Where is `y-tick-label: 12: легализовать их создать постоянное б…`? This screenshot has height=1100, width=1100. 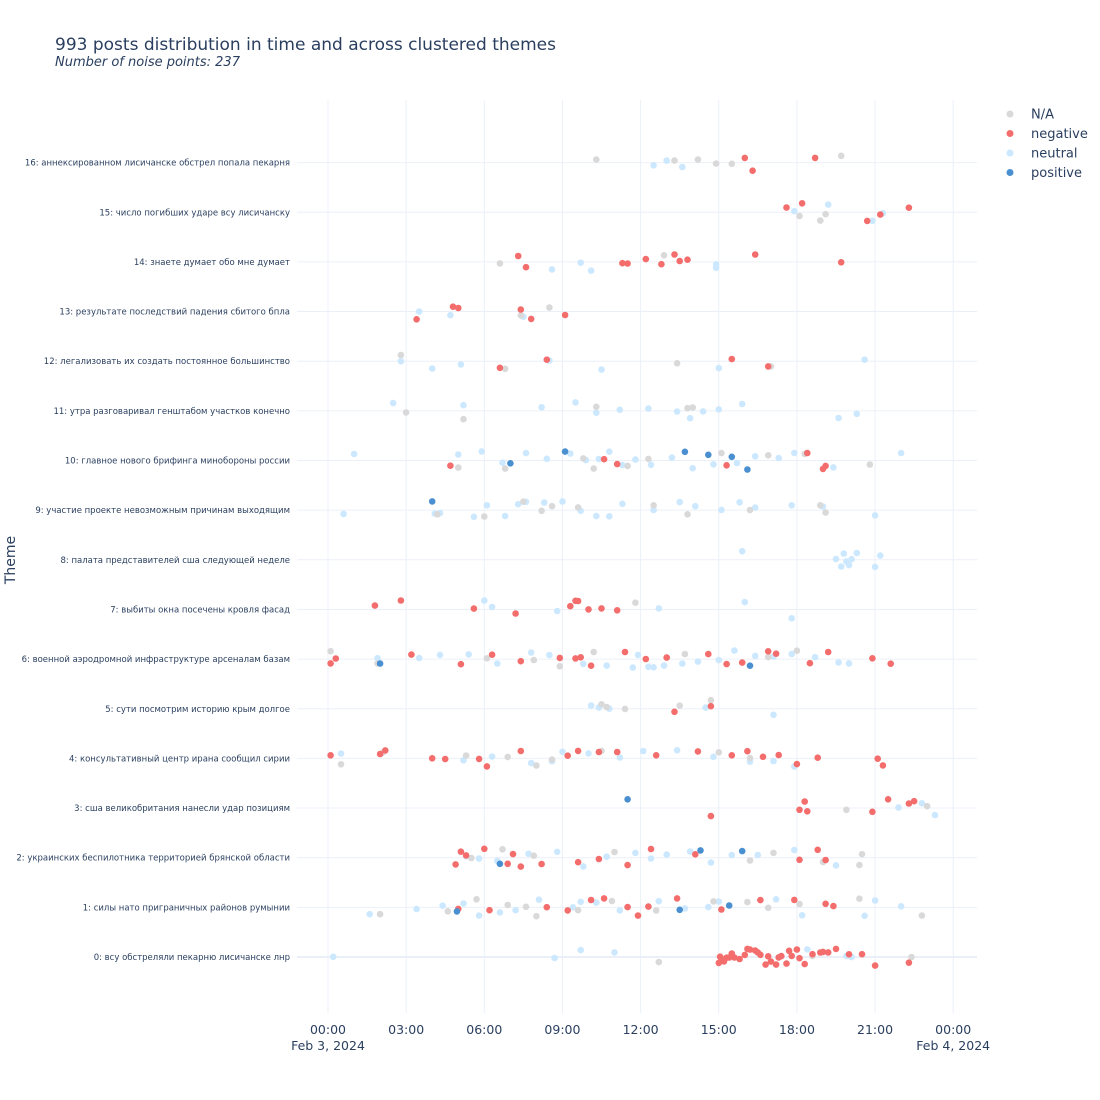 y-tick-label: 12: легализовать их создать постоянное б… is located at coordinates (167, 362).